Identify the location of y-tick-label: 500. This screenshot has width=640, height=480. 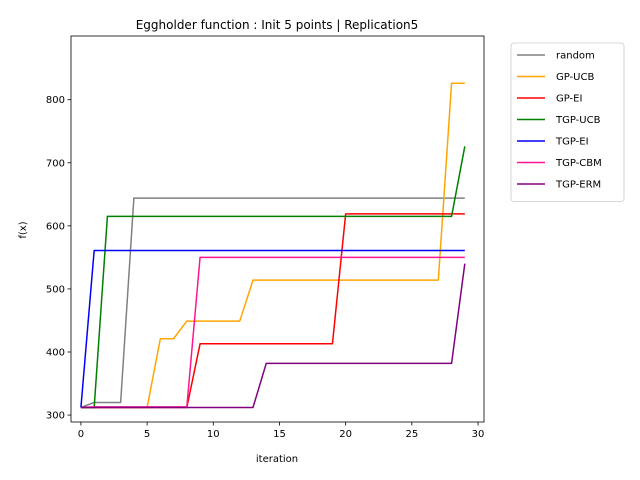
(55, 289).